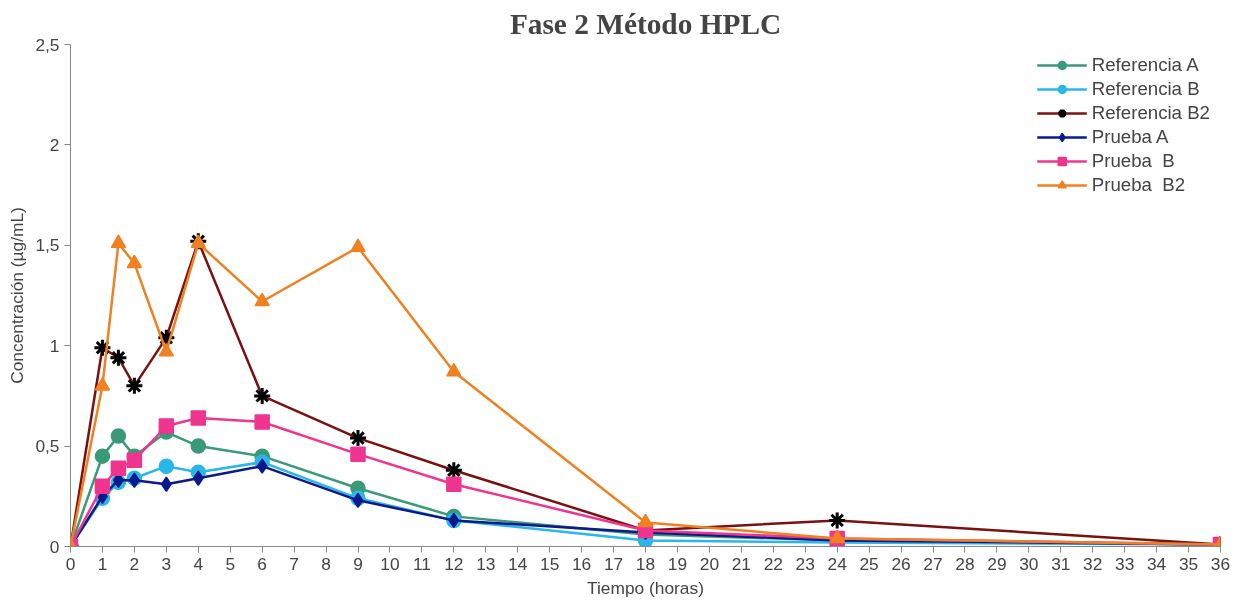  I want to click on legend-label: Prueba B, so click(1133, 161).